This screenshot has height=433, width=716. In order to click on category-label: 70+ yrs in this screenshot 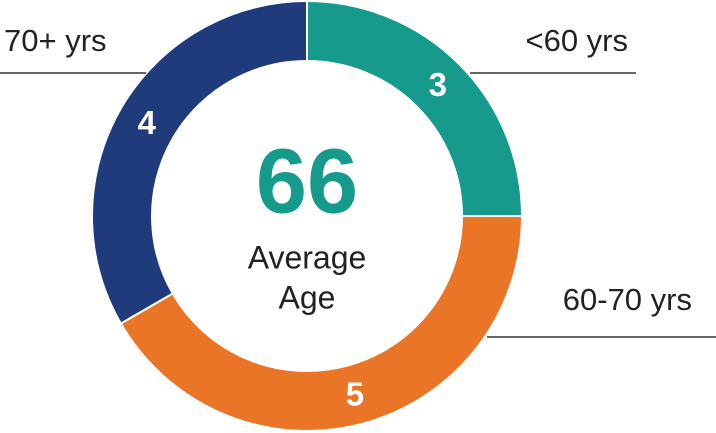, I will do `click(55, 40)`.